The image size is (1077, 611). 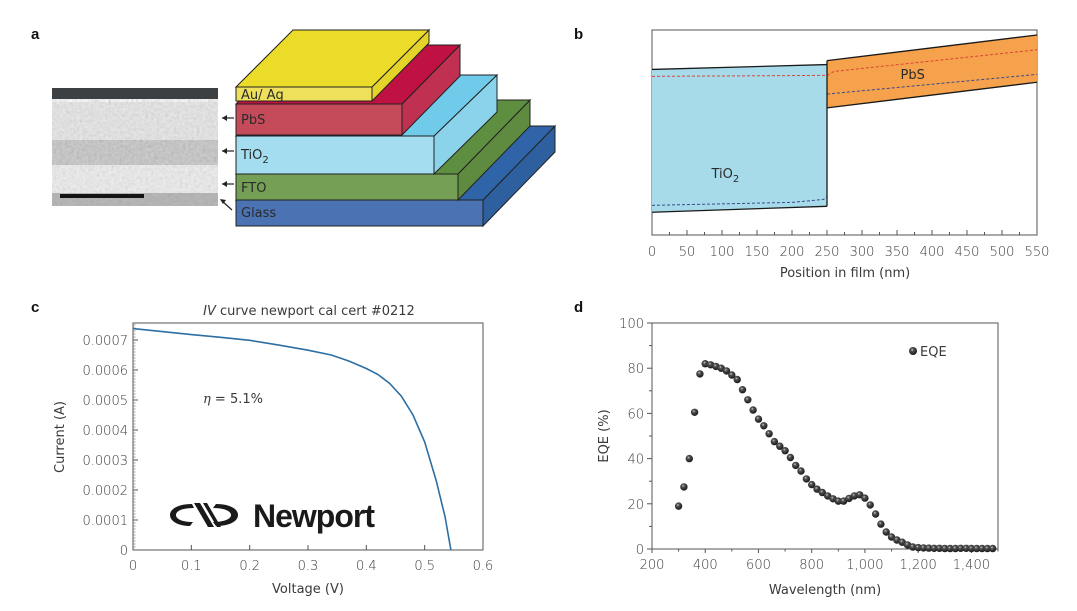 I want to click on device-stack, so click(x=395, y=128).